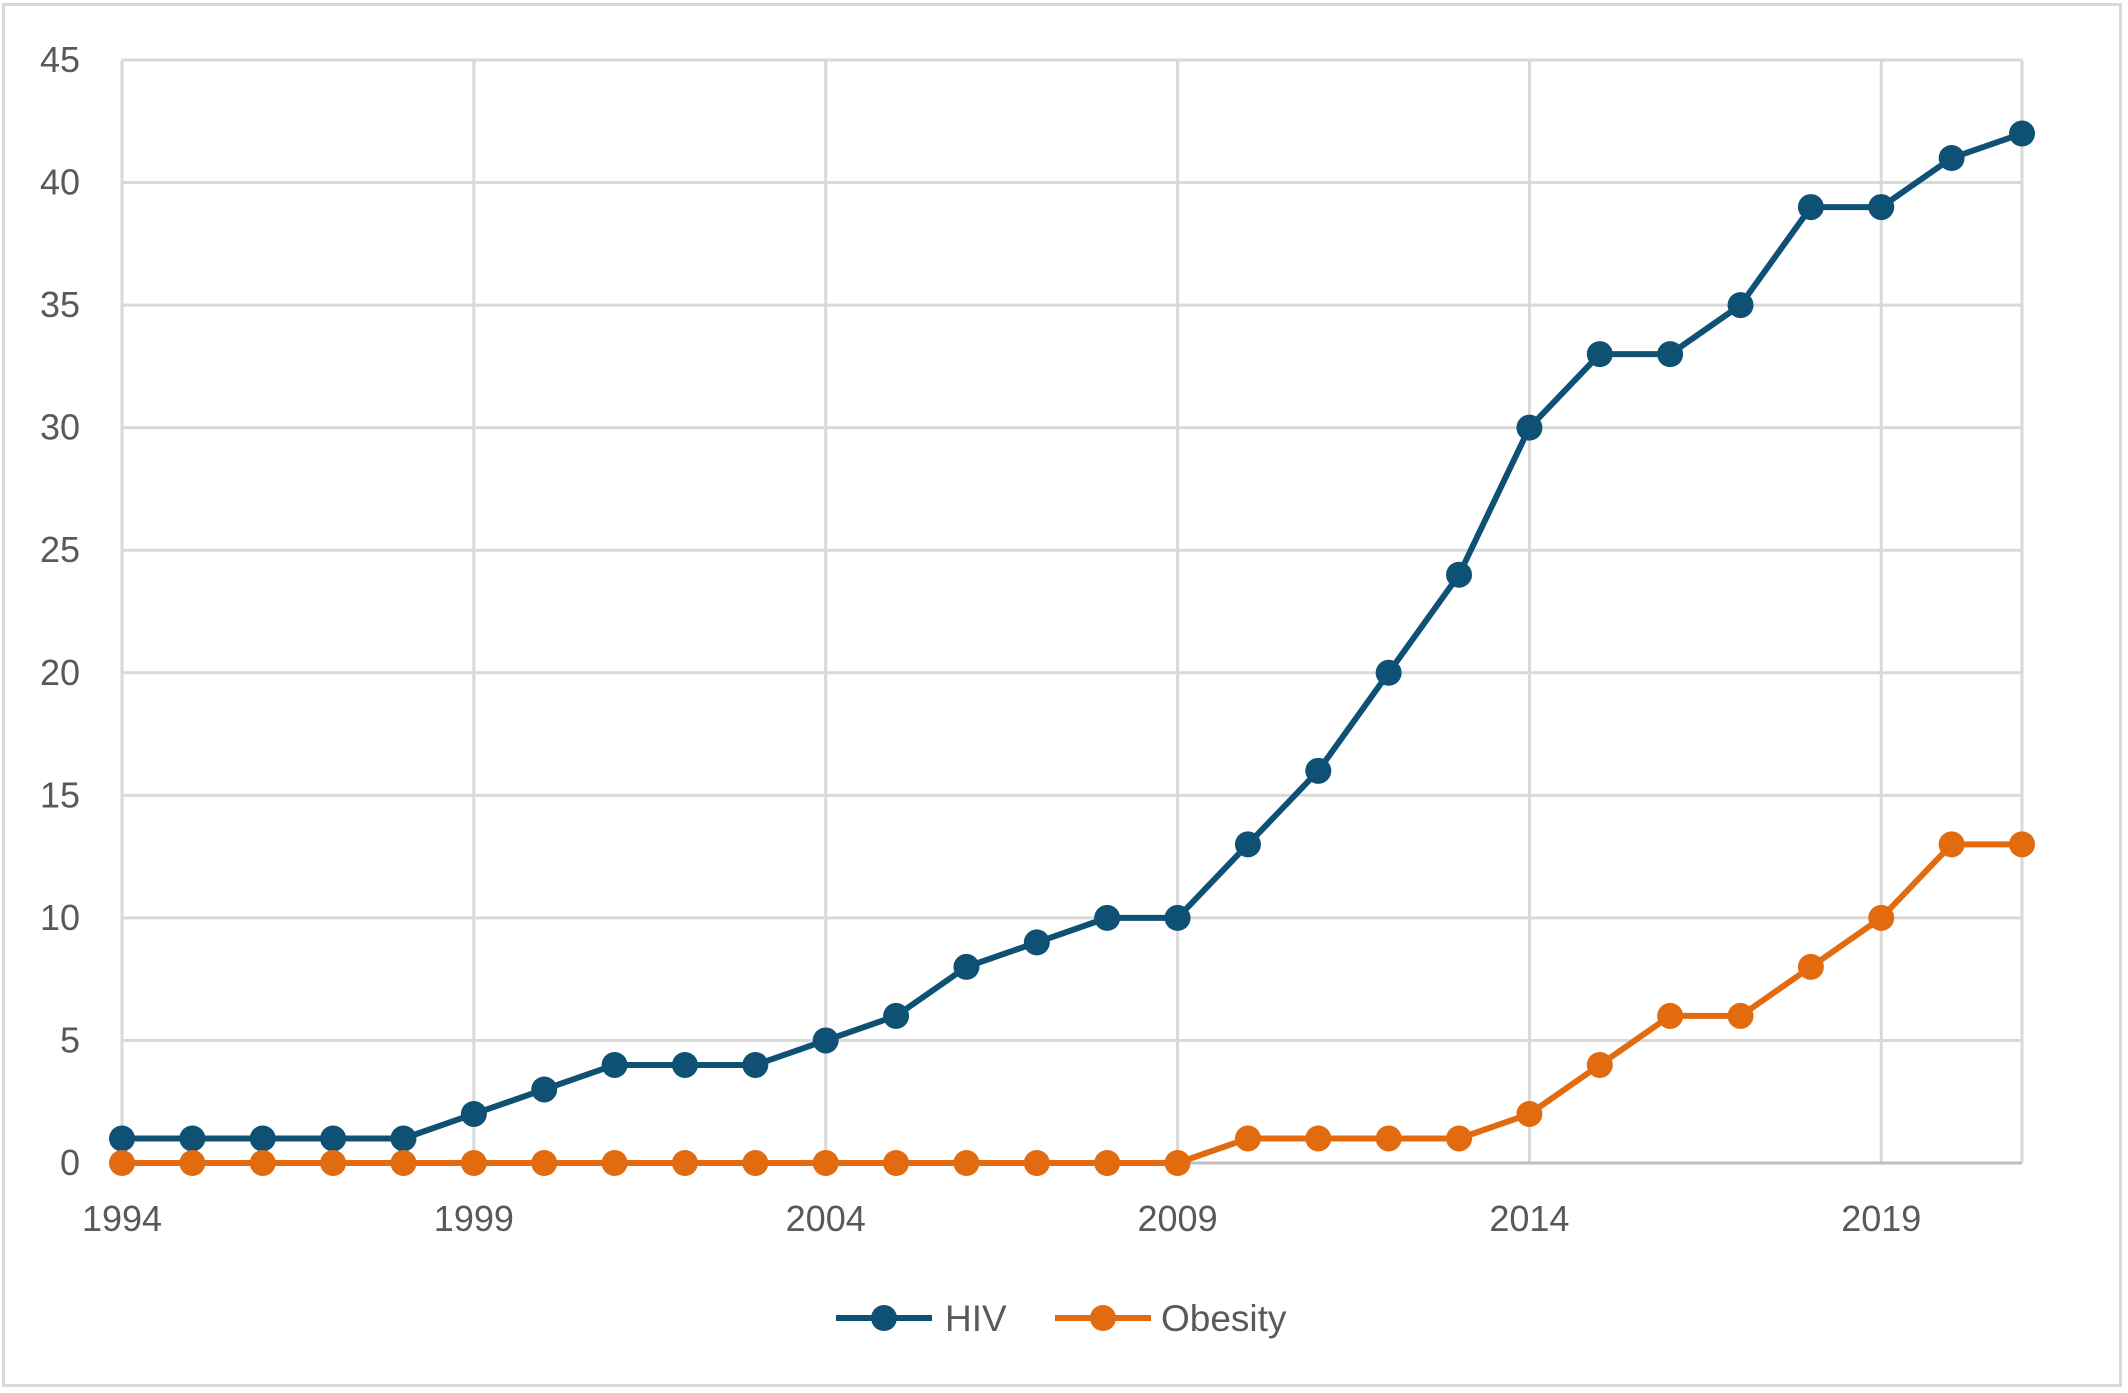 The width and height of the screenshot is (2128, 1393). I want to click on y-tick-label: 20, so click(60, 672).